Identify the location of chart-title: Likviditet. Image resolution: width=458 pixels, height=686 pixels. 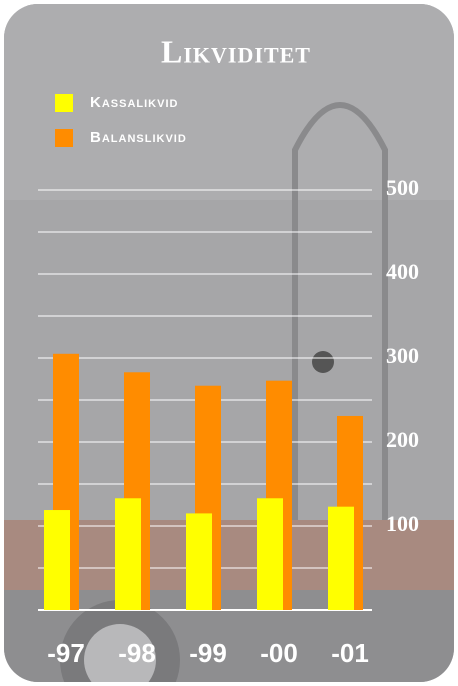
(236, 51).